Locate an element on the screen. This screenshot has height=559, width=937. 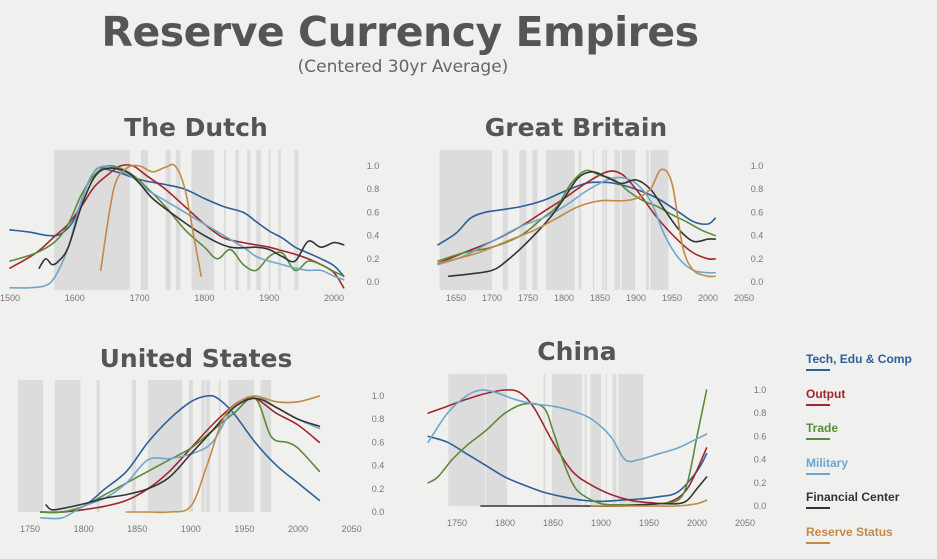
panel-title: China is located at coordinates (576, 351).